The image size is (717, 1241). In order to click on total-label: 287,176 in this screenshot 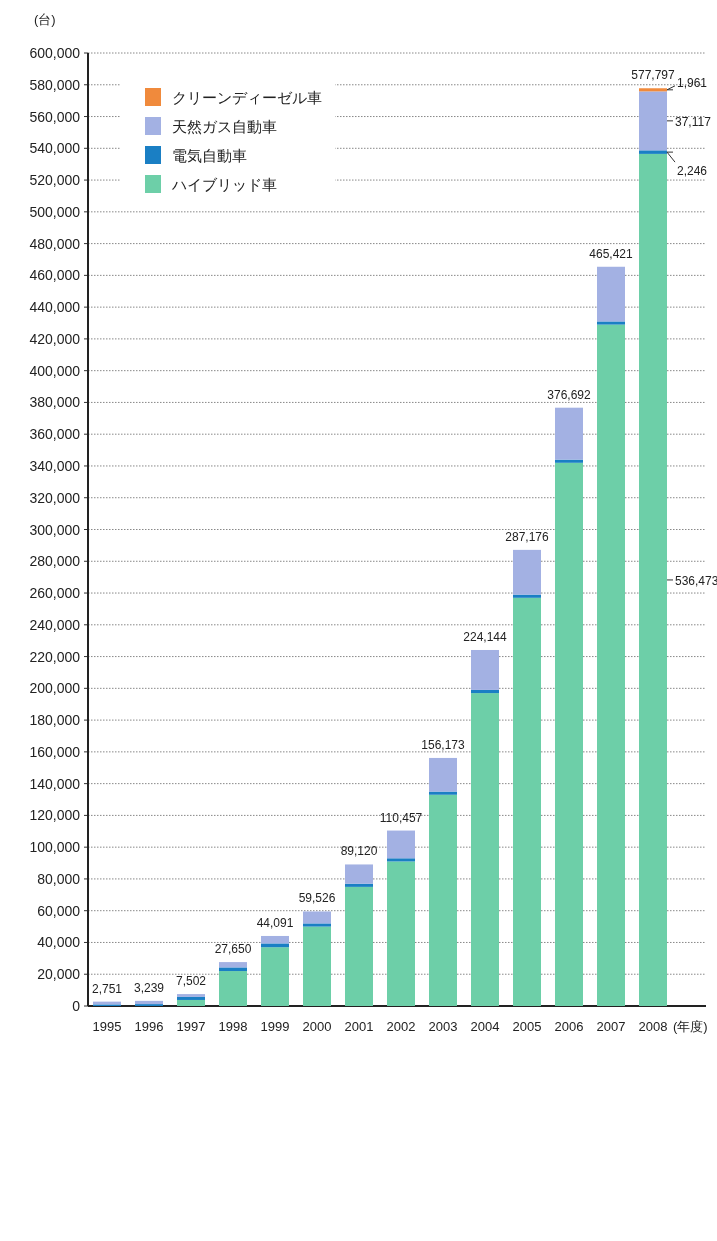, I will do `click(527, 536)`.